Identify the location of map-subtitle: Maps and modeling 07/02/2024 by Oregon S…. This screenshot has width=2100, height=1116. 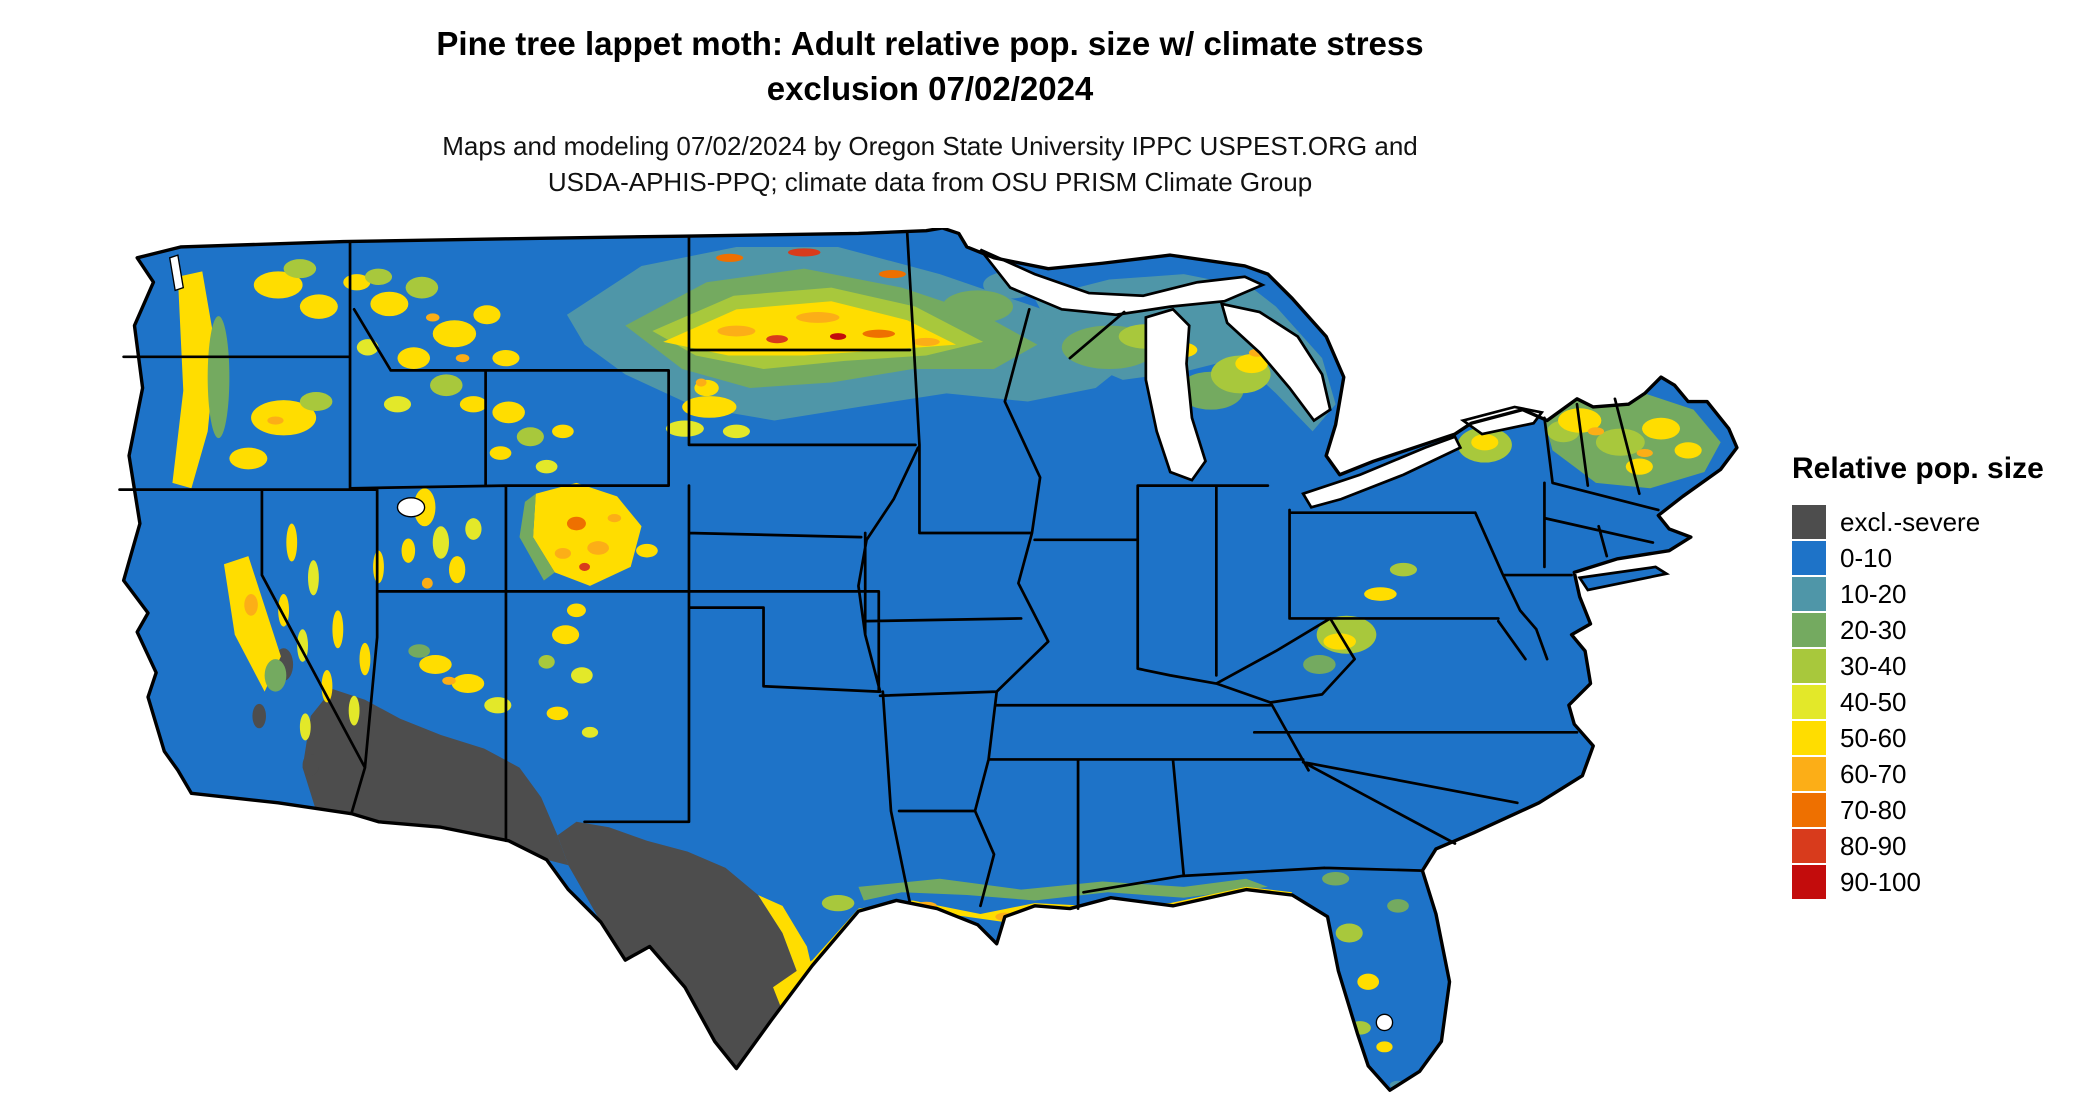
(930, 164).